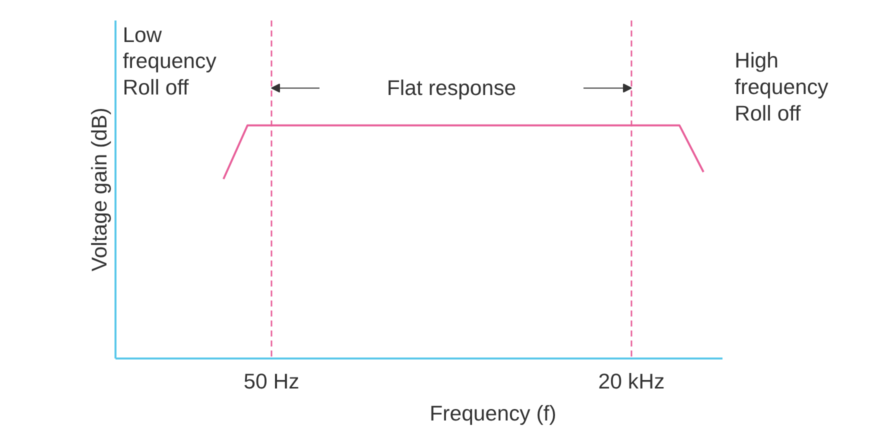 The height and width of the screenshot is (442, 883). Describe the element at coordinates (451, 88) in the screenshot. I see `text: Flat response` at that location.